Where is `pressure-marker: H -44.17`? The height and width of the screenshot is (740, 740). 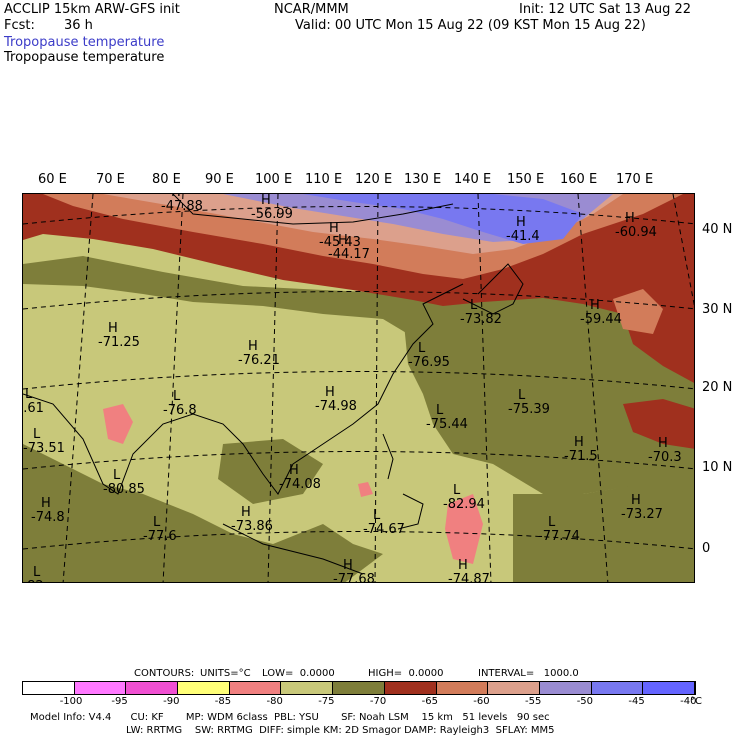 pressure-marker: H -44.17 is located at coordinates (349, 248).